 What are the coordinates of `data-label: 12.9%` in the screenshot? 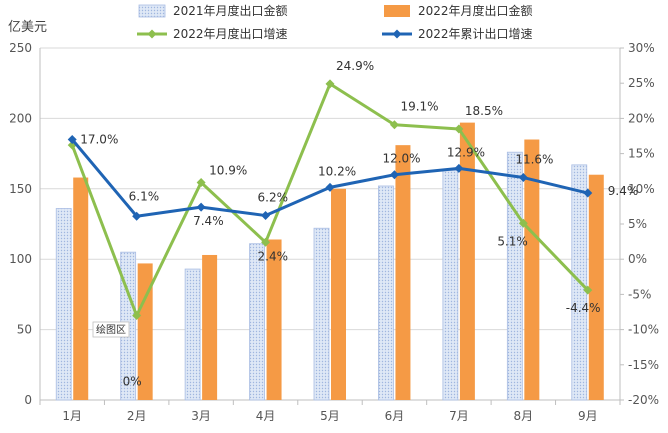 It's located at (466, 152).